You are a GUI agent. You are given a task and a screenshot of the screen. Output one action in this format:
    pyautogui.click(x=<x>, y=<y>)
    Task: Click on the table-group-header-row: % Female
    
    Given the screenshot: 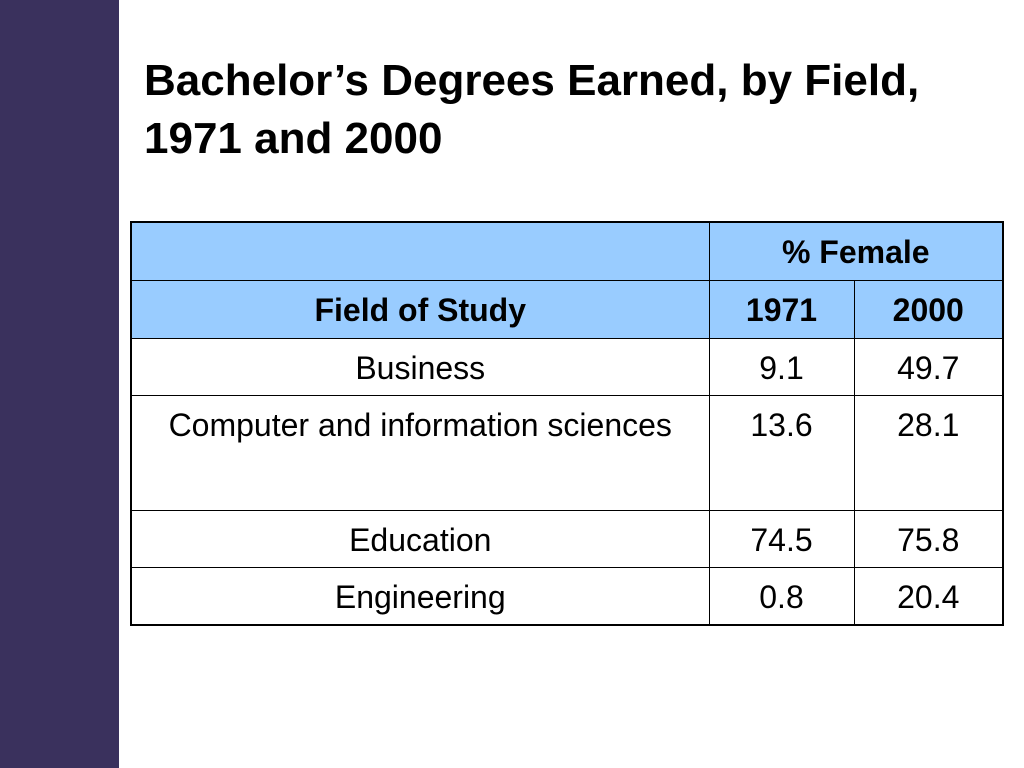 What is the action you would take?
    pyautogui.click(x=567, y=251)
    